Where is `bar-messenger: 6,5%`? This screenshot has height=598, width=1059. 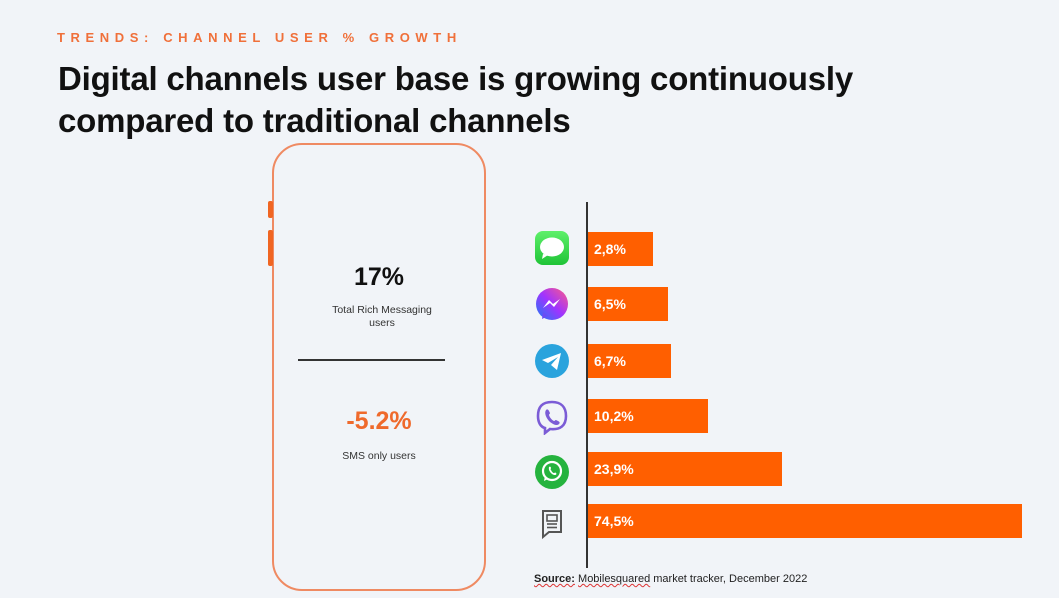 bar-messenger: 6,5% is located at coordinates (628, 304).